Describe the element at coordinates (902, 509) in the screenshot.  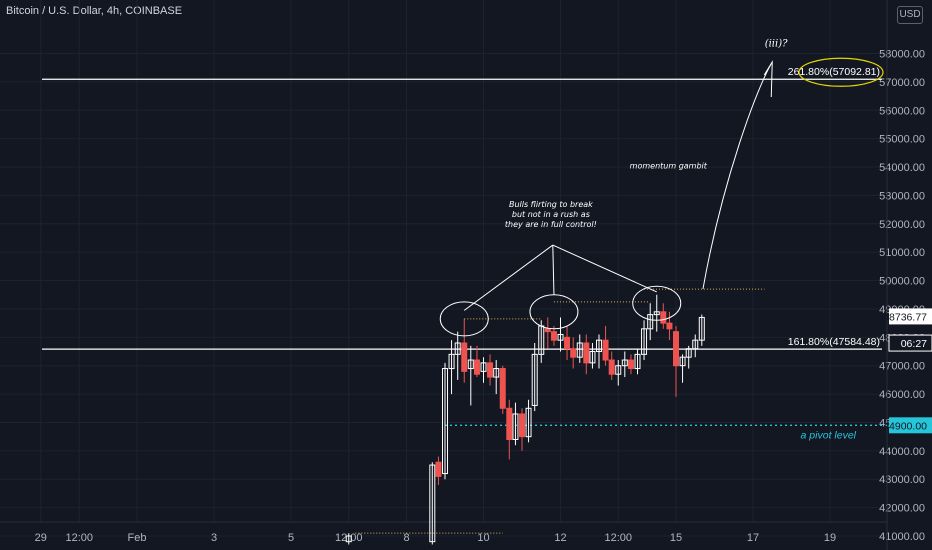
I see `y-tick-label: 42000.00` at that location.